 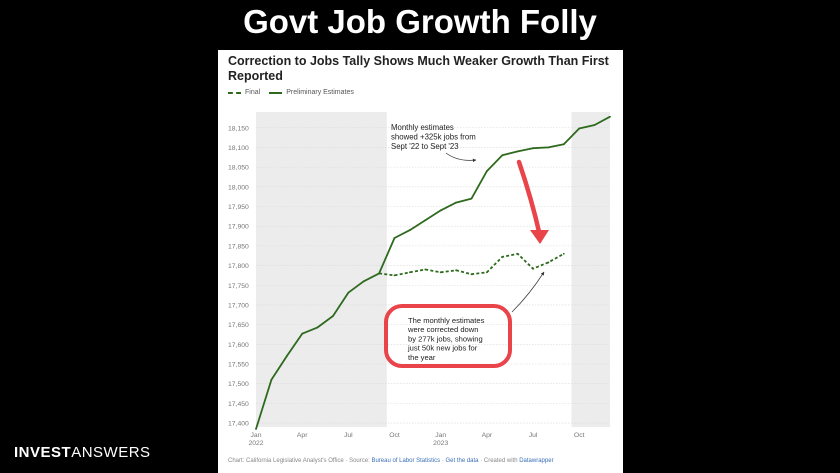 What do you see at coordinates (462, 461) in the screenshot?
I see `get-data-link: Get the data` at bounding box center [462, 461].